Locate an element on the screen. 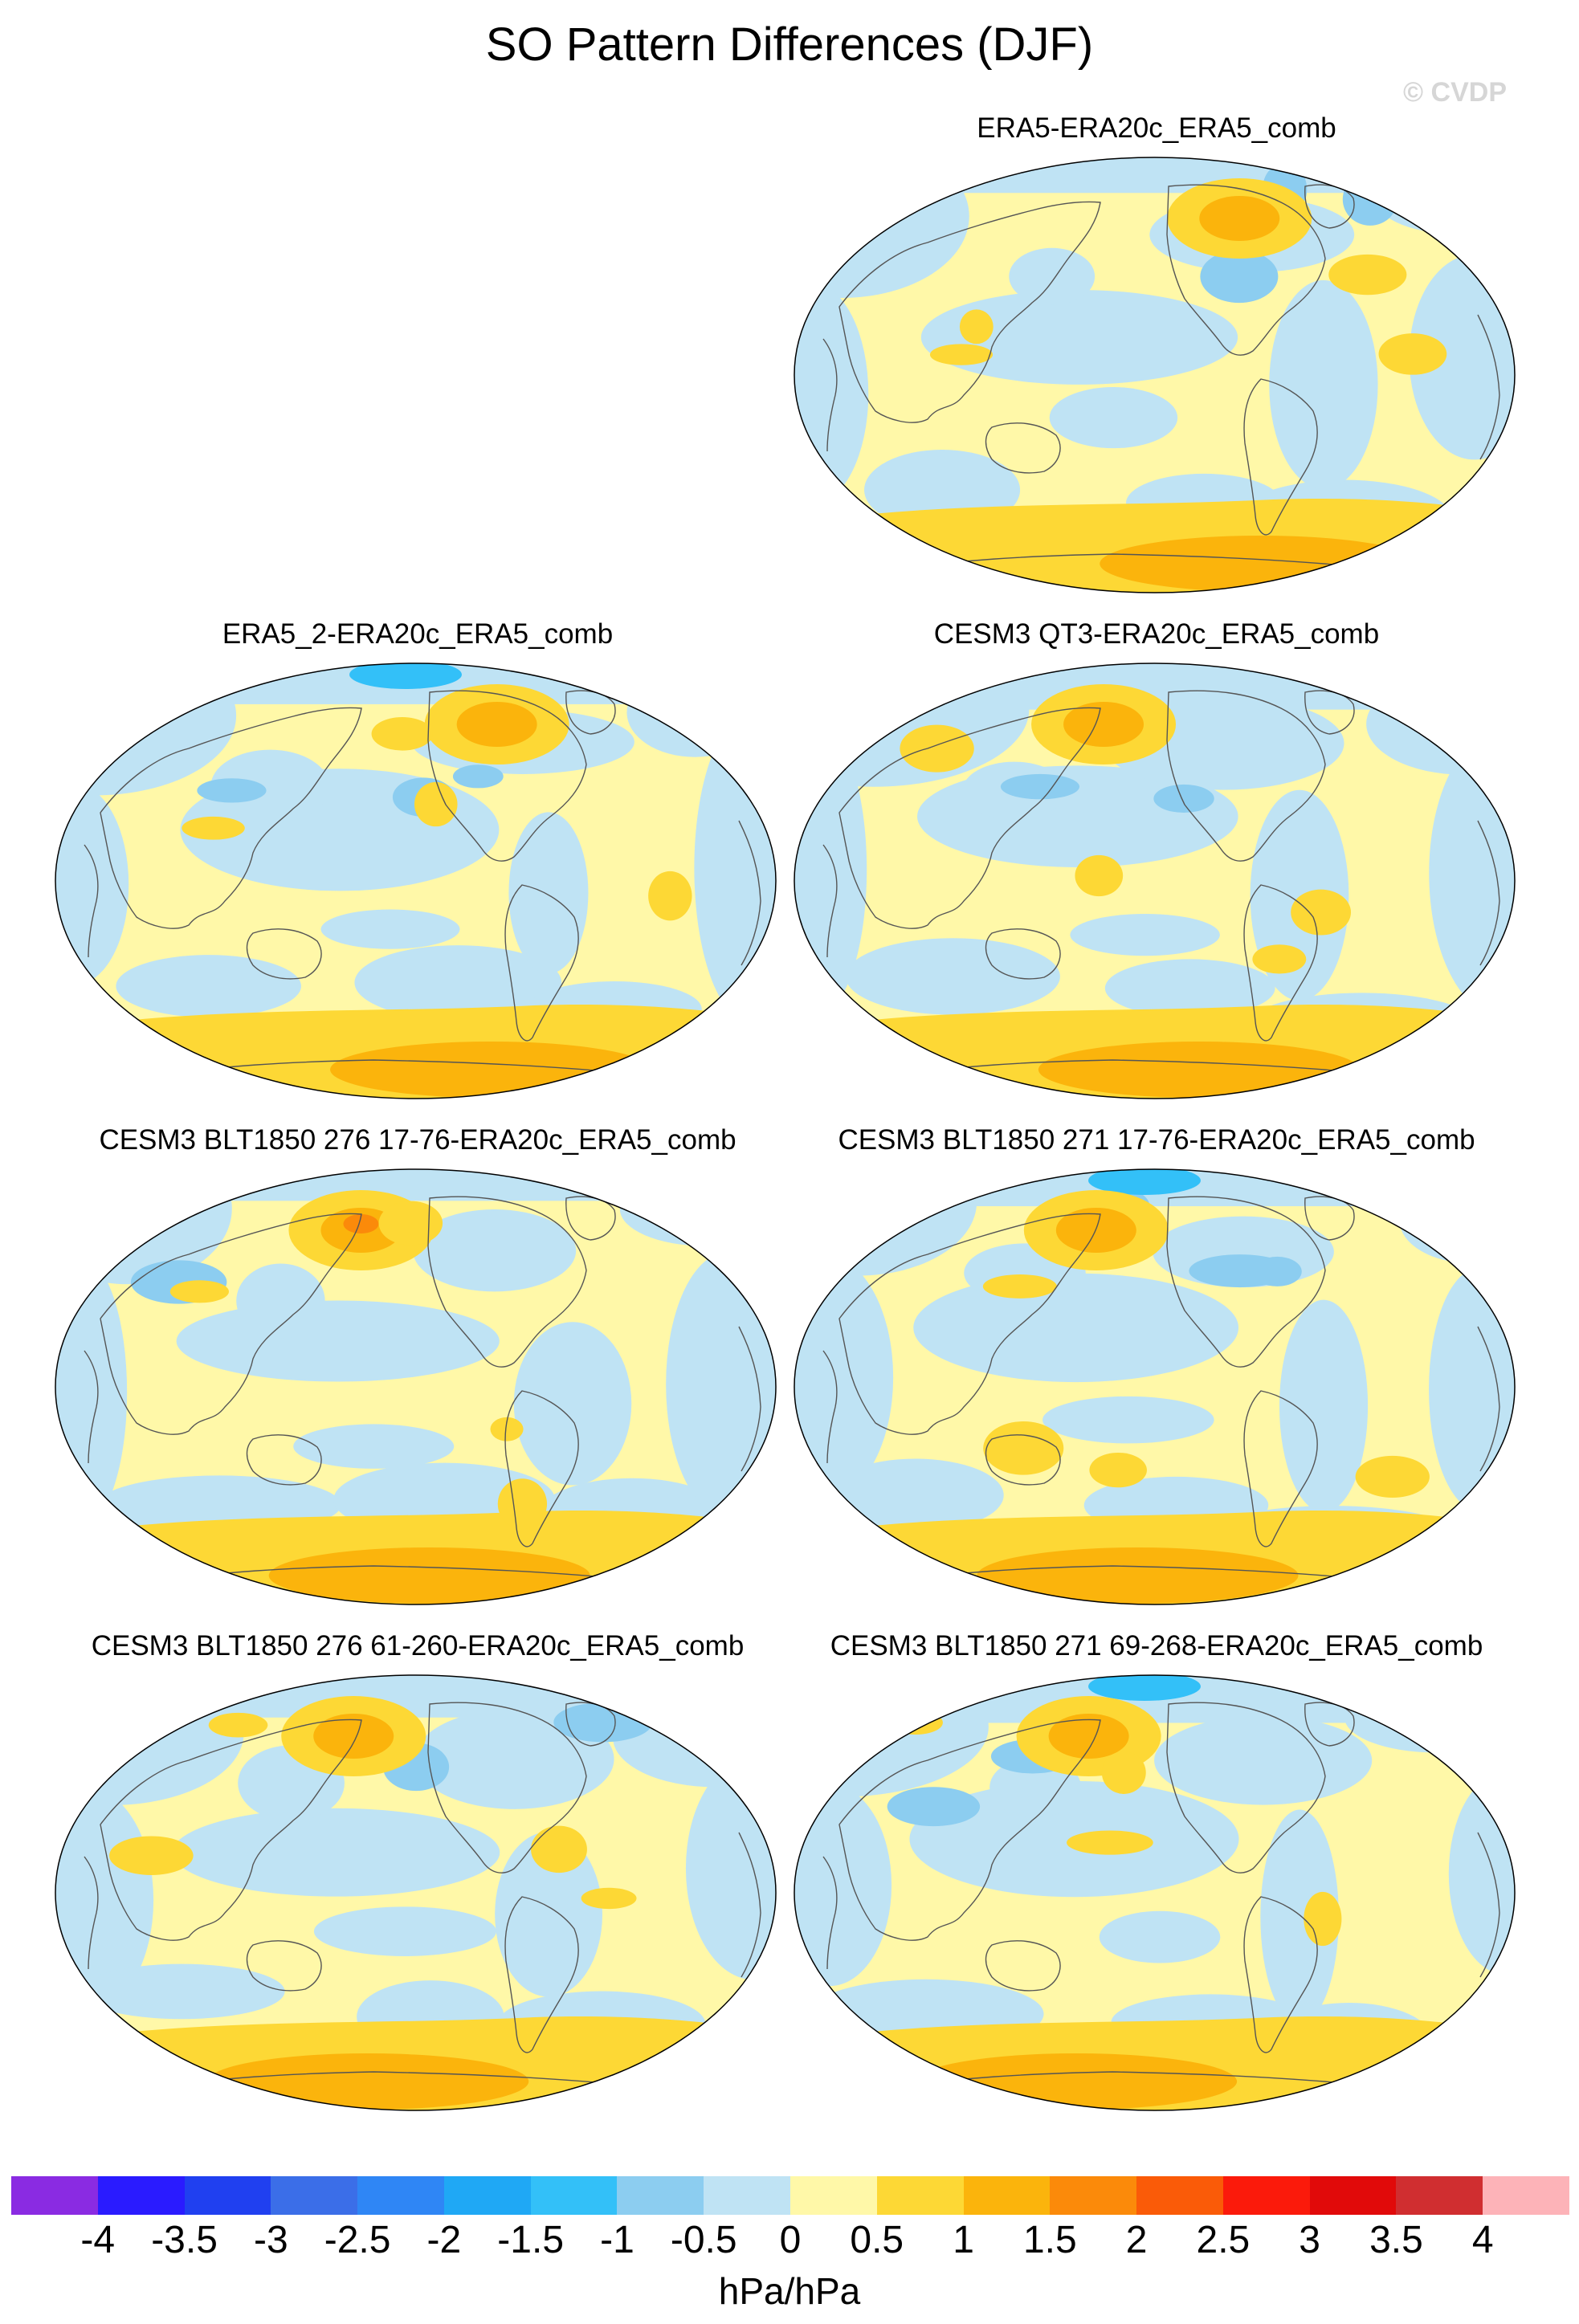 Image resolution: width=1579 pixels, height=2324 pixels. panel-title: CESM3 BLT1850 271 17-76-ERA20c_ERA5_comb is located at coordinates (1156, 1140).